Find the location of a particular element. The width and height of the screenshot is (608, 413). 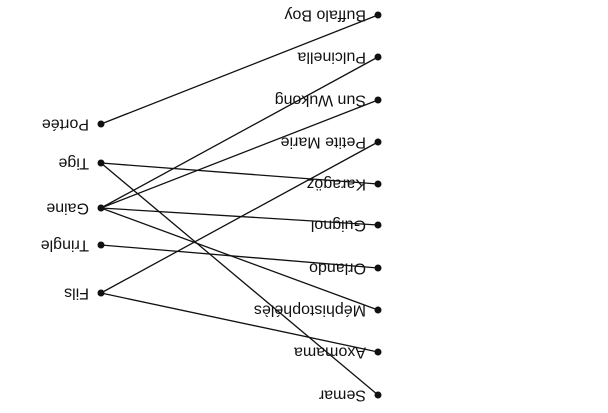

right-node-axomama: Axomama is located at coordinates (338, 352).